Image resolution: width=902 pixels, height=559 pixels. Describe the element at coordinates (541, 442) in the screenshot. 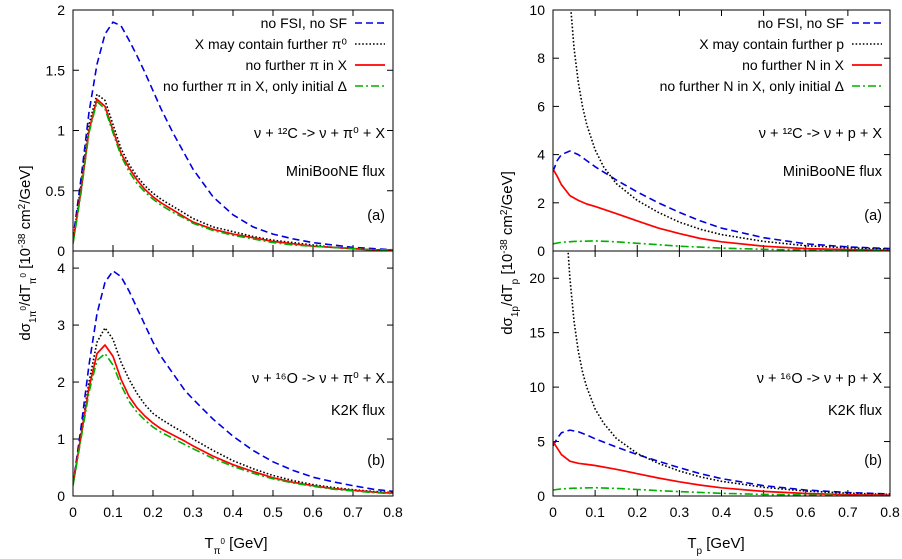

I see `y-tick-label: 5` at that location.